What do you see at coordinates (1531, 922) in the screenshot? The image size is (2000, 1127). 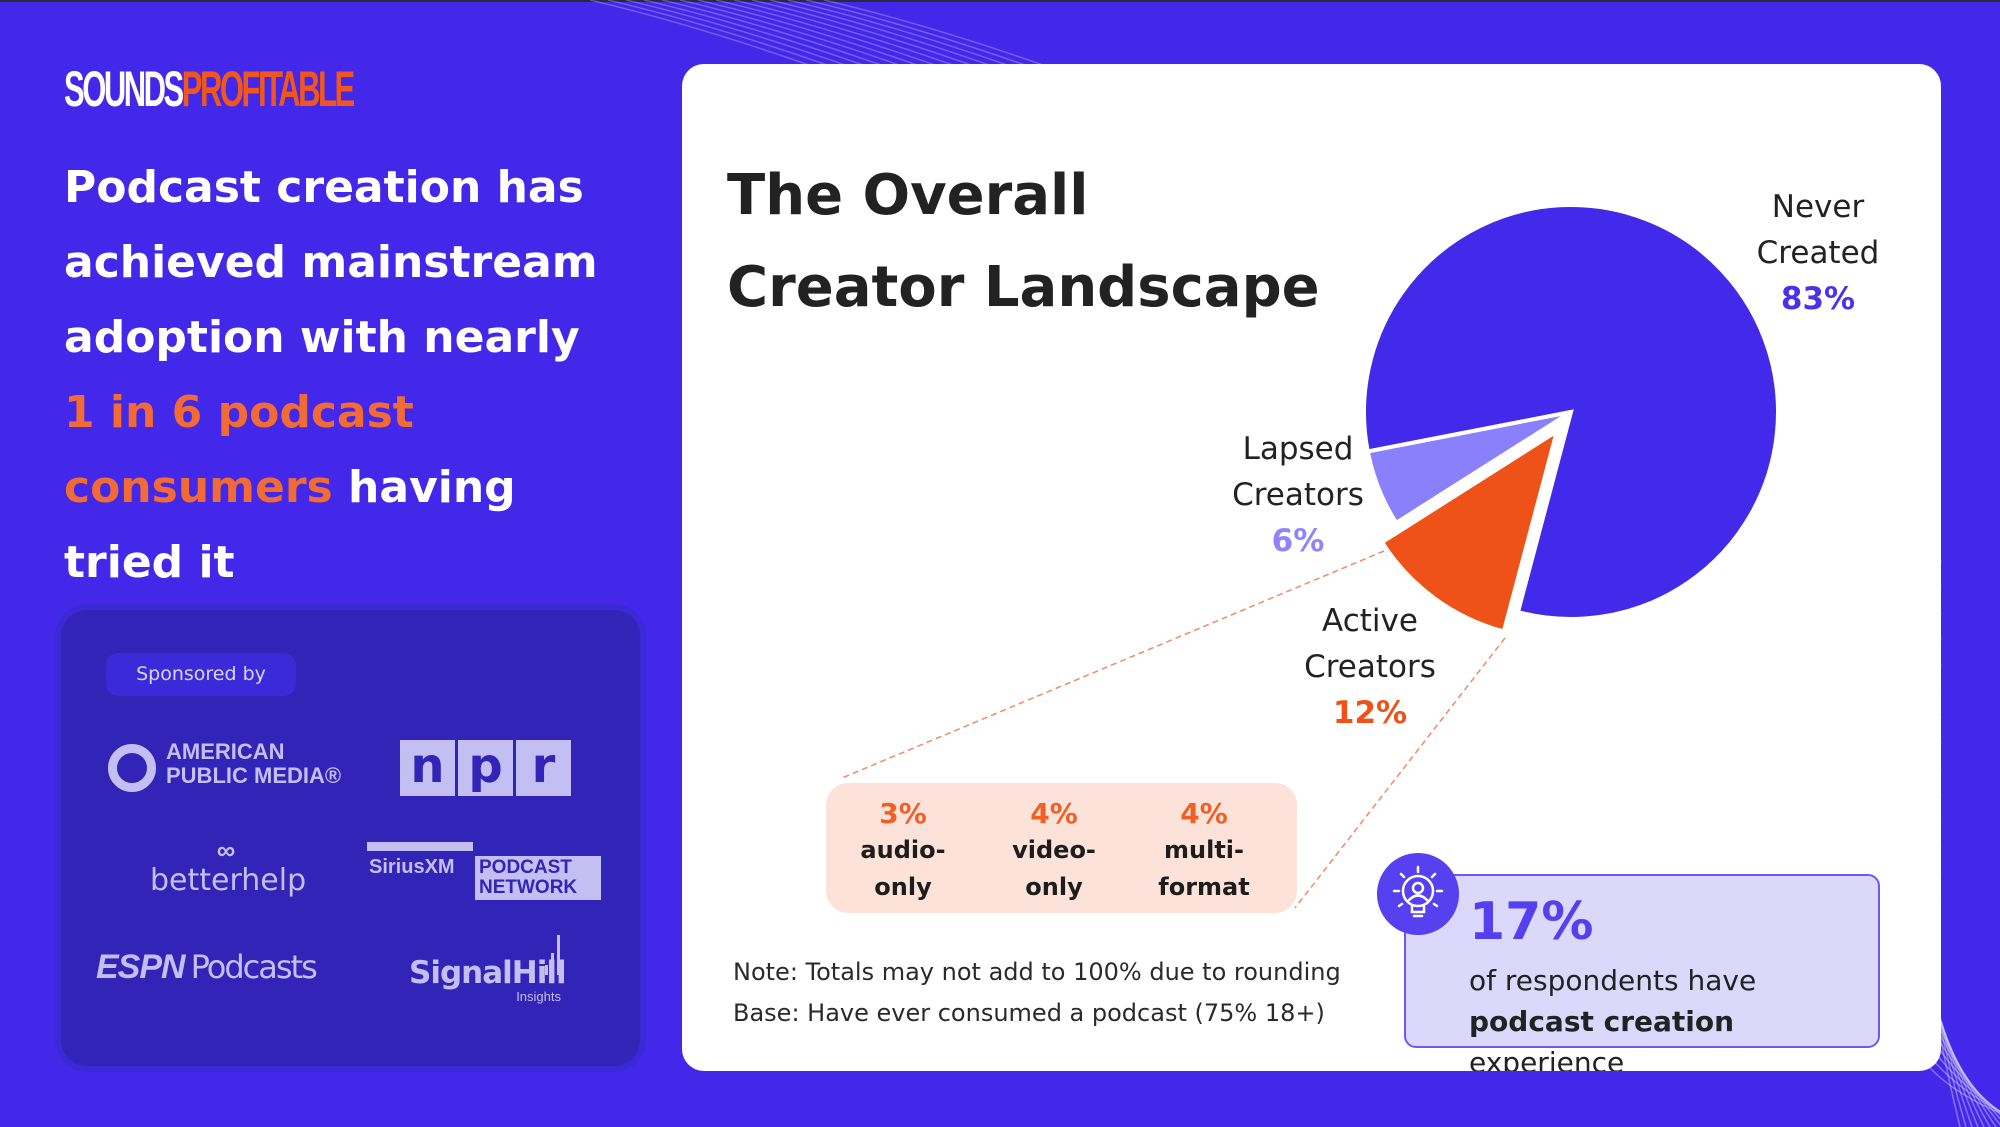 I see `callout-value: 17%` at bounding box center [1531, 922].